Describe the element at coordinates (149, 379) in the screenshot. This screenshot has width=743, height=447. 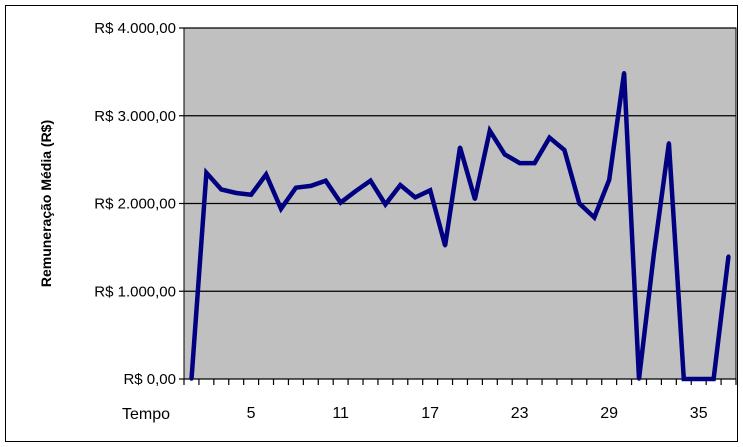
I see `y-tick-label: R$ 0,00` at that location.